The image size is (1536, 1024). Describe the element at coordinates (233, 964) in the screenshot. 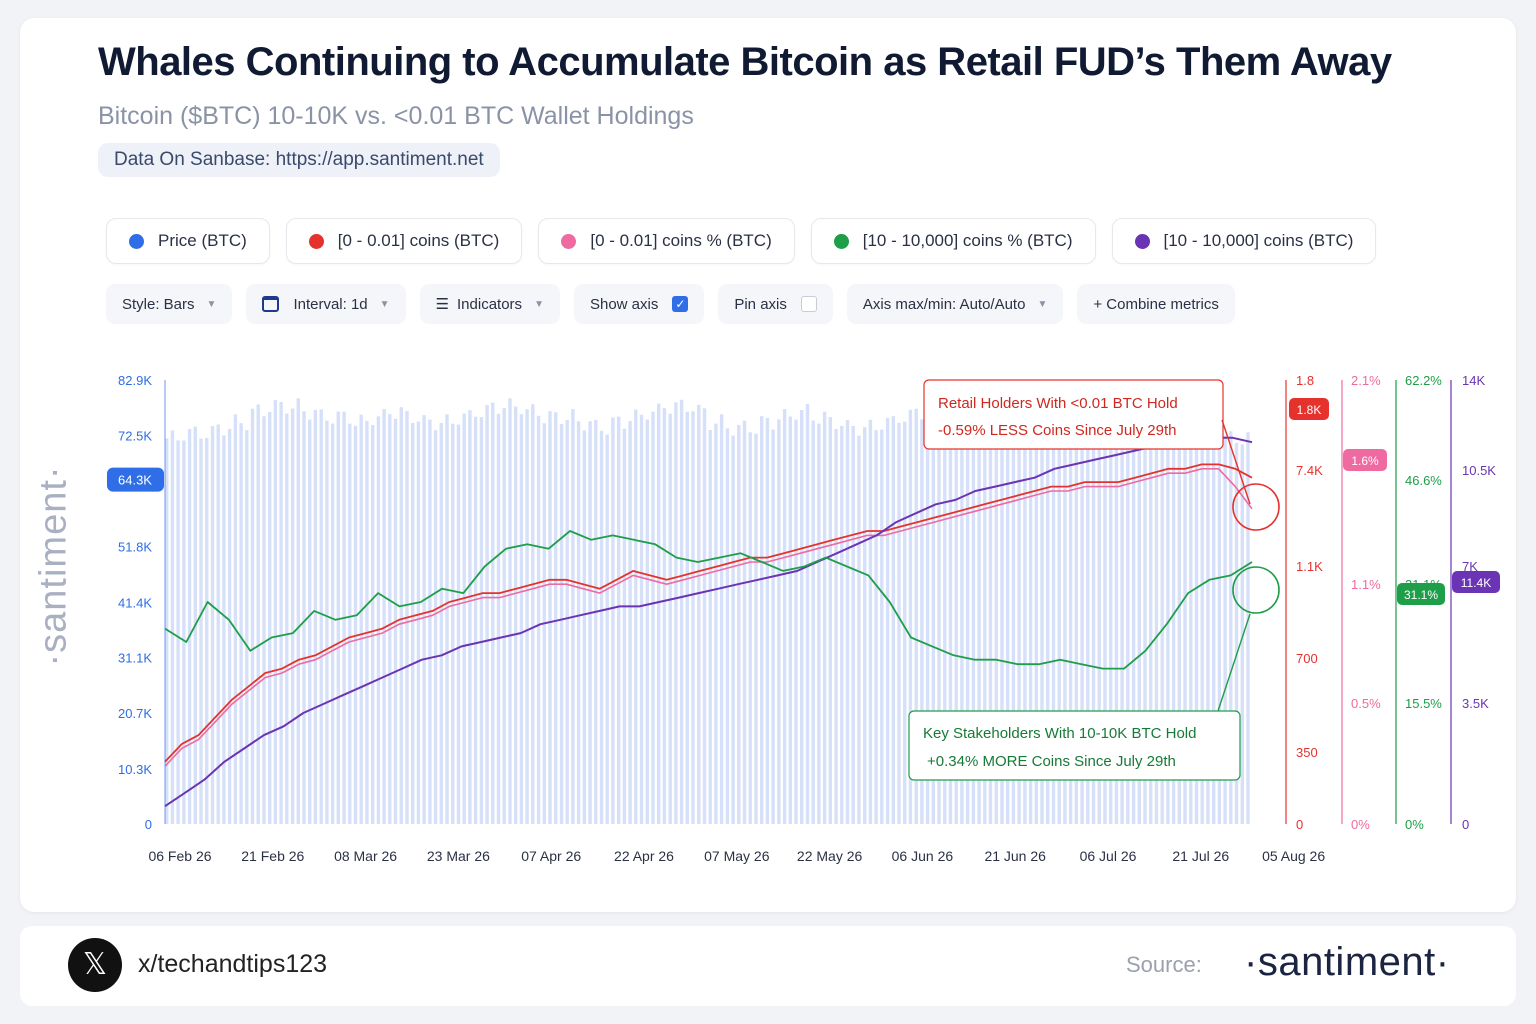

I see `social-handle: x/techandtips123` at that location.